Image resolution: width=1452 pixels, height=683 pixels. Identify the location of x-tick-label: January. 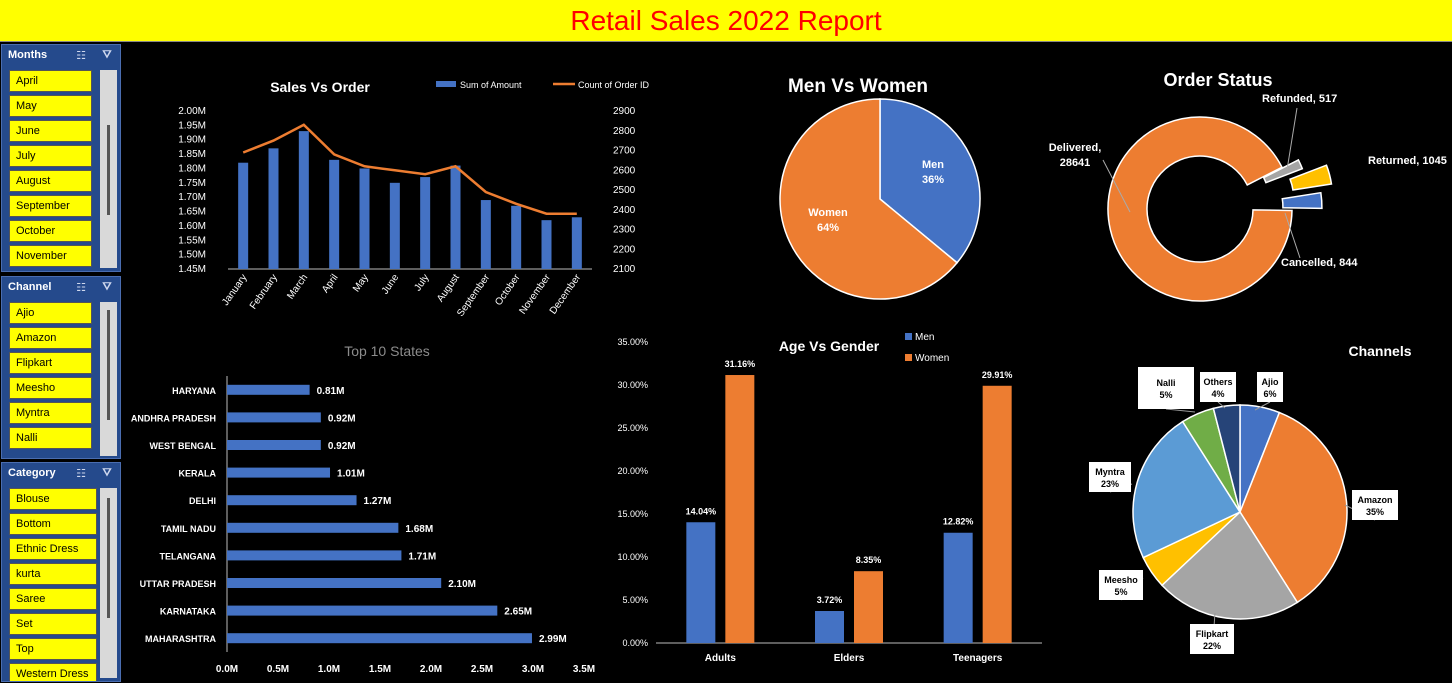
(234, 289).